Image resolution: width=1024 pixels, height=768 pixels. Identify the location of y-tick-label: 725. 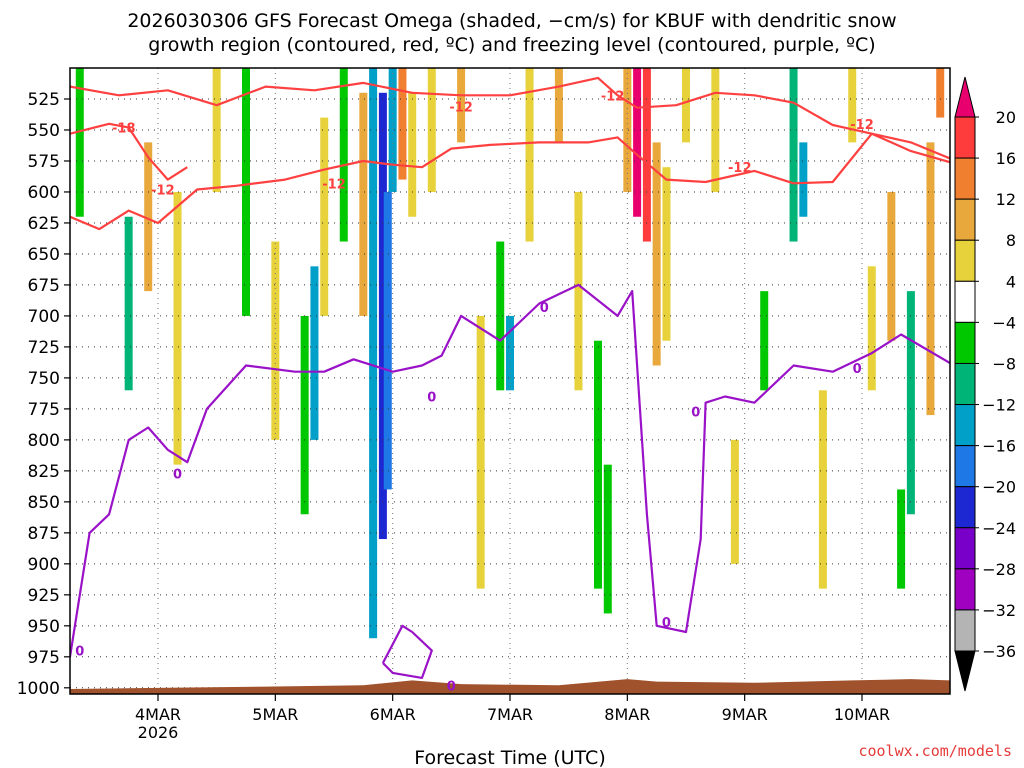
(44, 348).